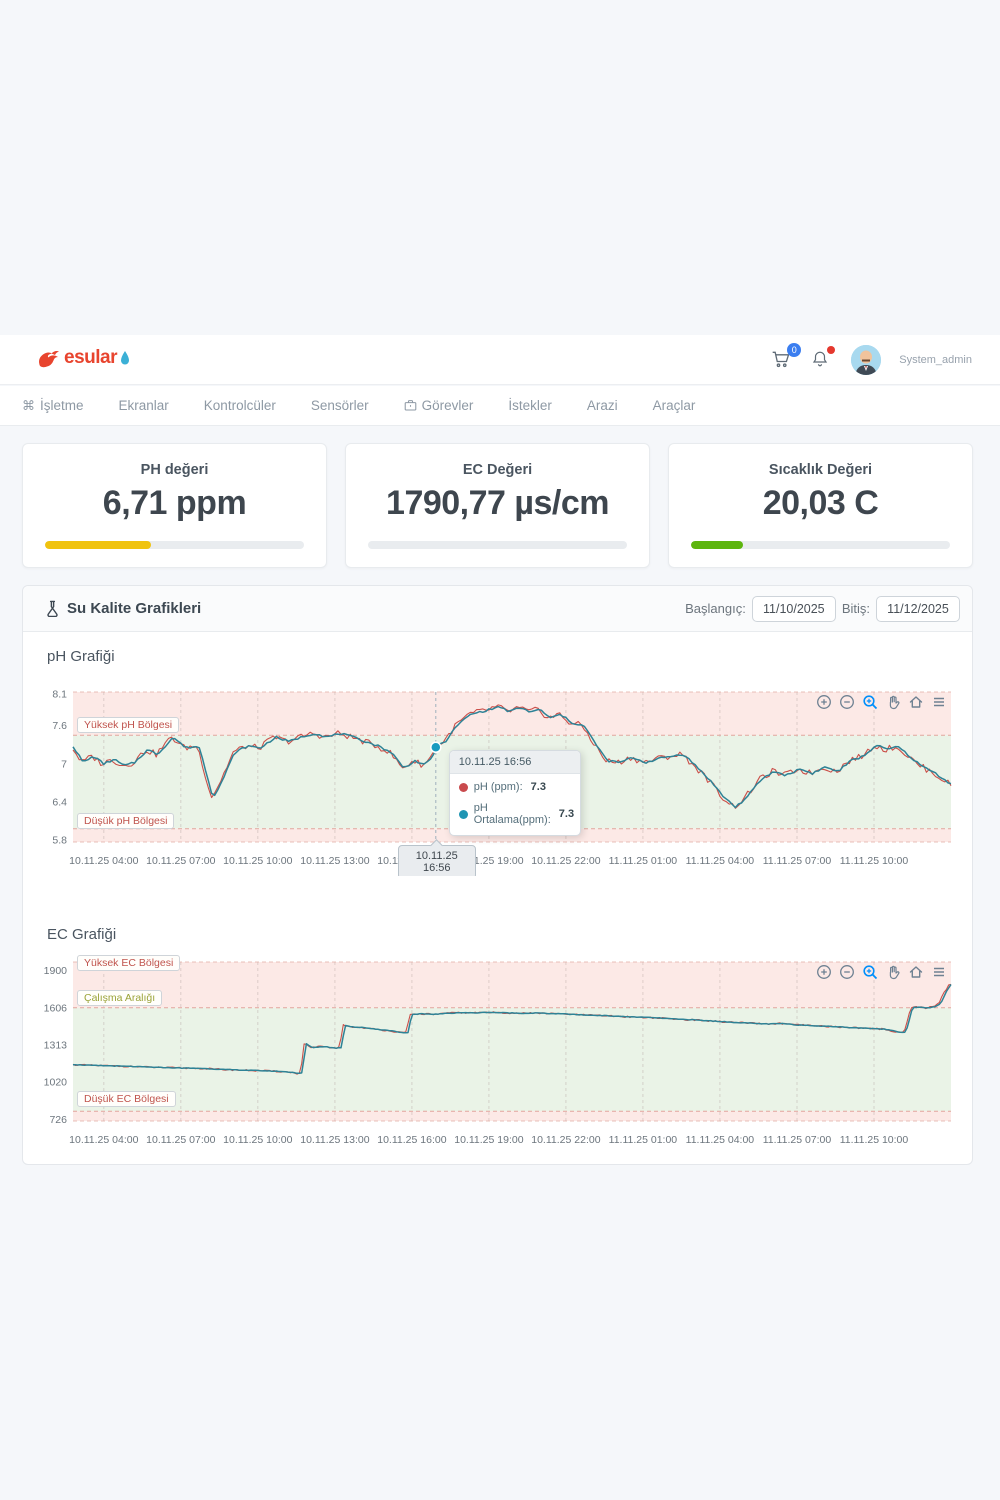 The image size is (1000, 1500). I want to click on y-axis-tick-label: 7, so click(64, 764).